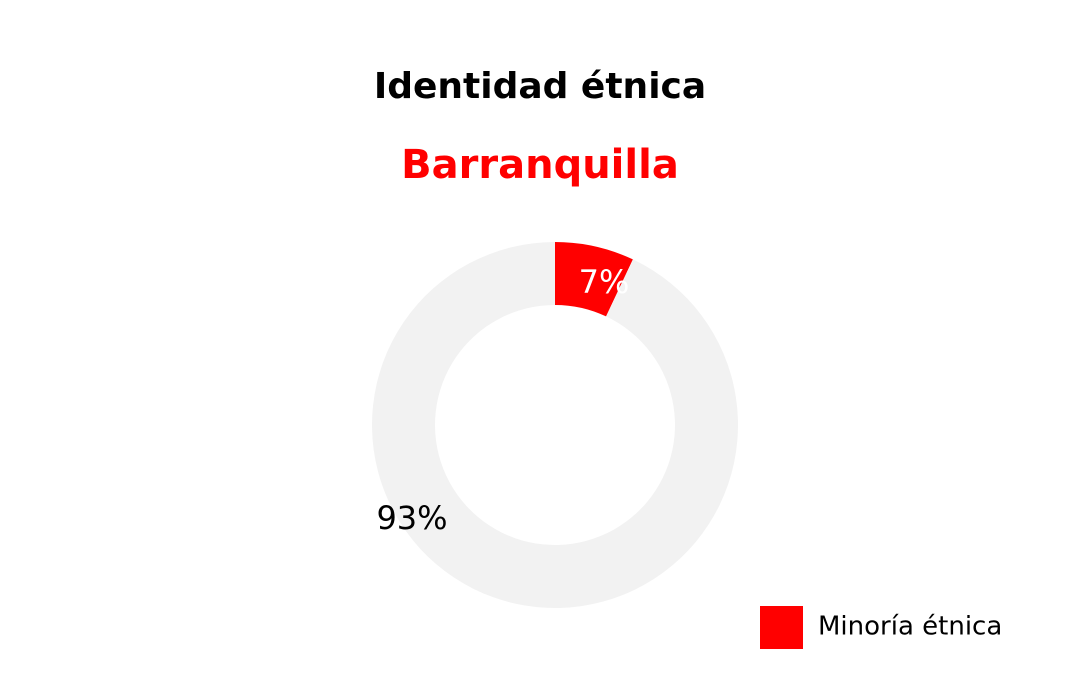 This screenshot has height=700, width=1080. What do you see at coordinates (781, 627) in the screenshot?
I see `legend-swatch` at bounding box center [781, 627].